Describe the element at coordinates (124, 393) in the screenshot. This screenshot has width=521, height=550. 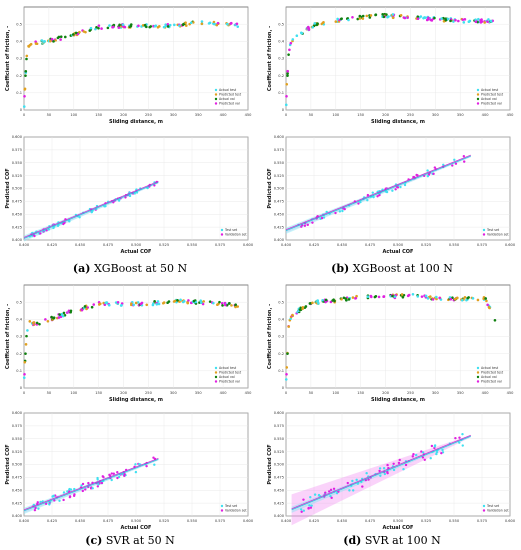
I see `x-tick-label: 200` at that location.